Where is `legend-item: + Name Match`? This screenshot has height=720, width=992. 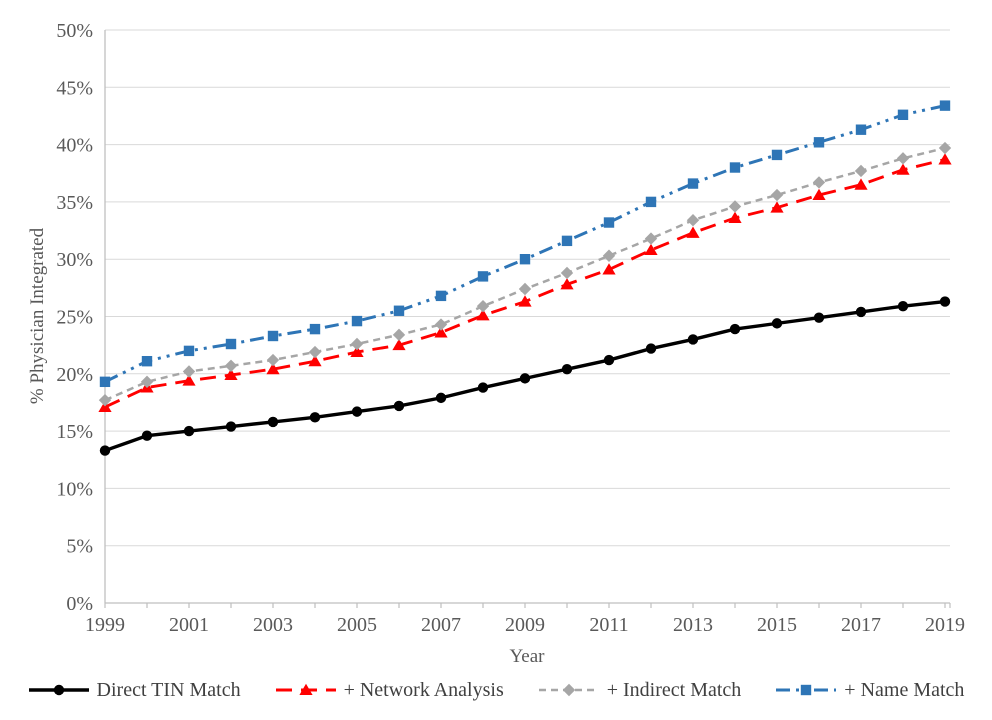 legend-item: + Name Match is located at coordinates (869, 690).